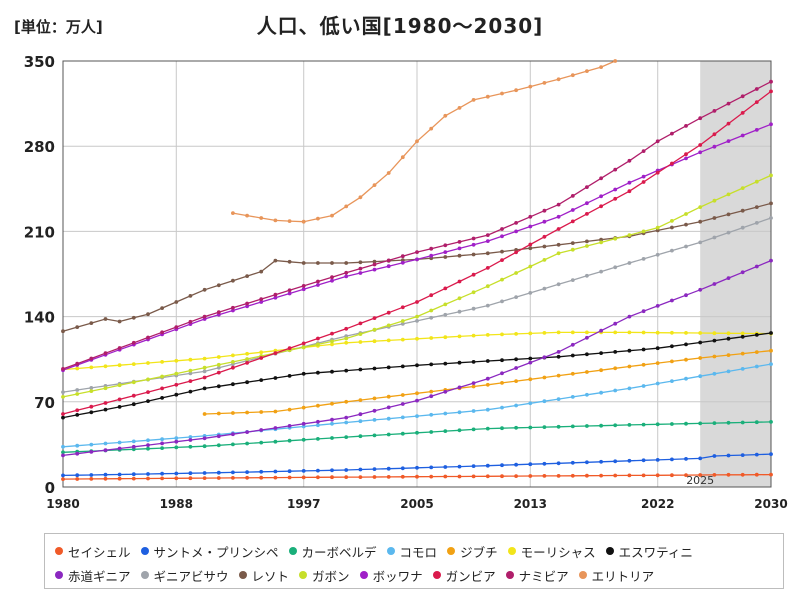 The width and height of the screenshot is (800, 600). Describe the element at coordinates (472, 551) in the screenshot. I see `legend-item: ジブチ` at that location.